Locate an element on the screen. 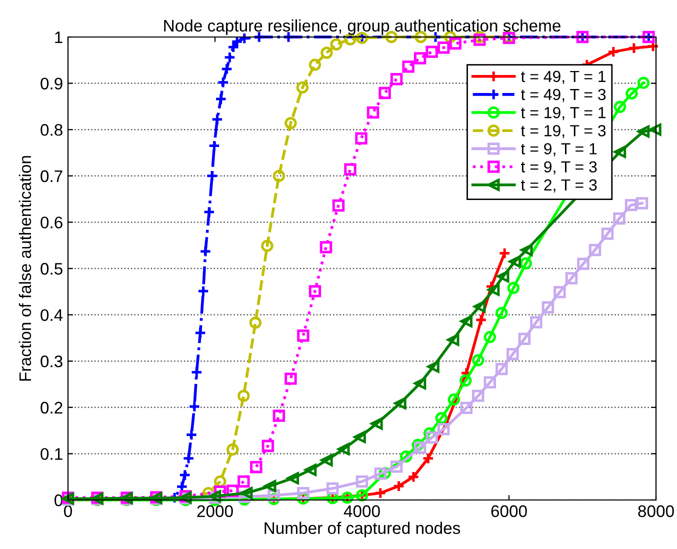 This screenshot has width=677, height=549. legend-label: t = 49, T = 1 is located at coordinates (563, 77).